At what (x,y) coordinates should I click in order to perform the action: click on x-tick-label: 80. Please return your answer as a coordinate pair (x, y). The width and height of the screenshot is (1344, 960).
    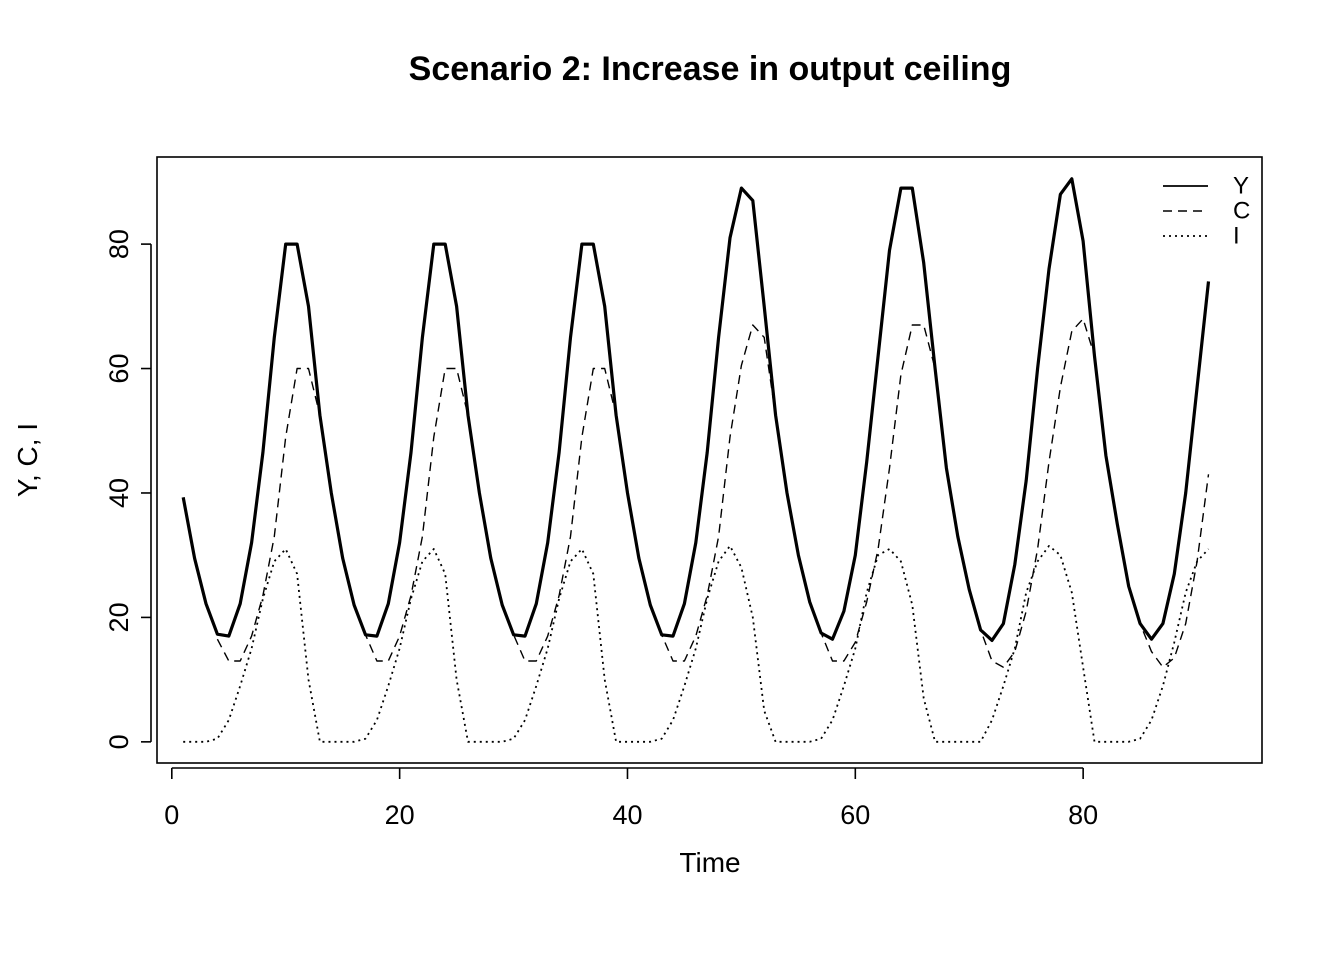
    Looking at the image, I should click on (1083, 815).